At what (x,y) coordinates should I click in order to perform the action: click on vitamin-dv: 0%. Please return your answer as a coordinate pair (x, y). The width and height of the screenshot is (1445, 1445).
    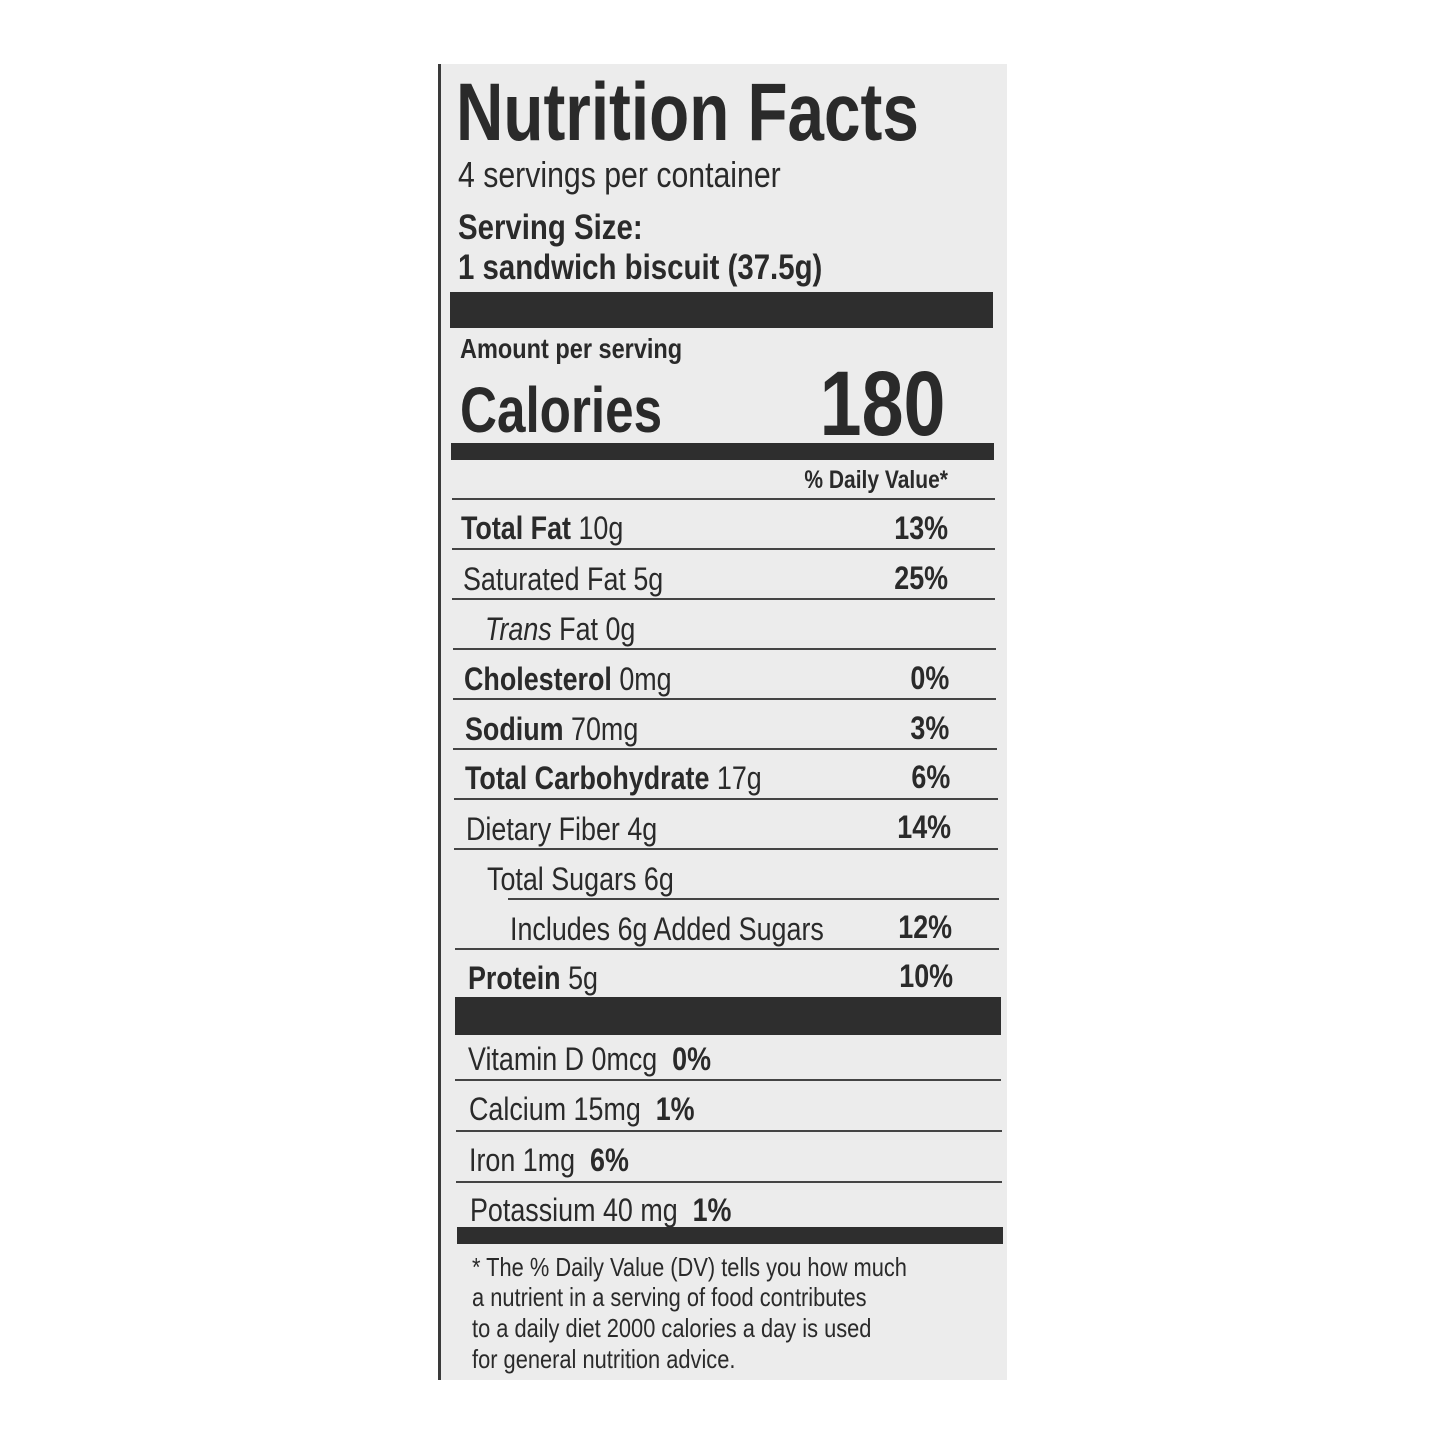
    Looking at the image, I should click on (692, 1059).